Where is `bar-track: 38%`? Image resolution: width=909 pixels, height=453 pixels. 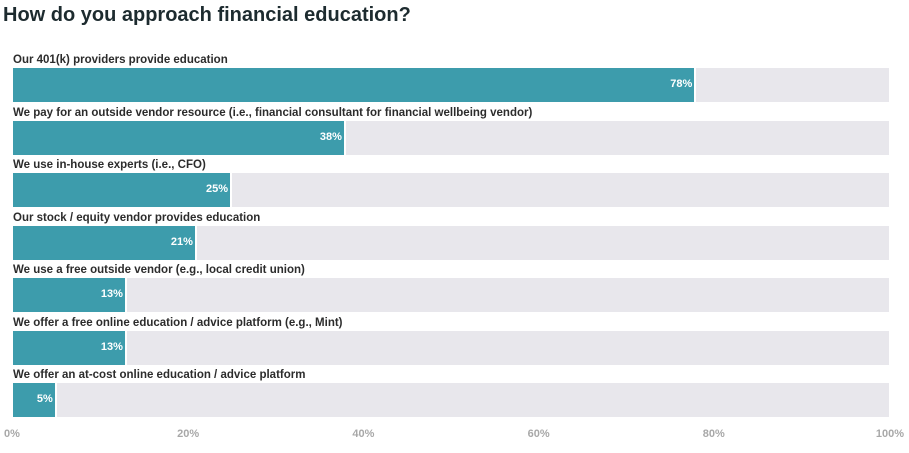
bar-track: 38% is located at coordinates (451, 137).